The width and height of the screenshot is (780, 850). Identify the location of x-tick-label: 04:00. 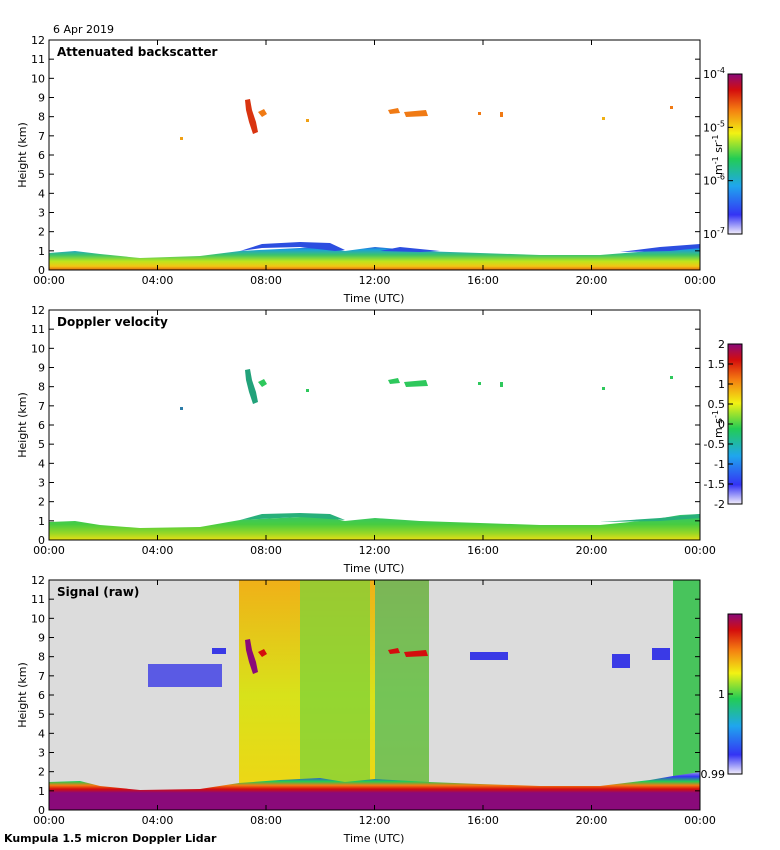
(158, 550).